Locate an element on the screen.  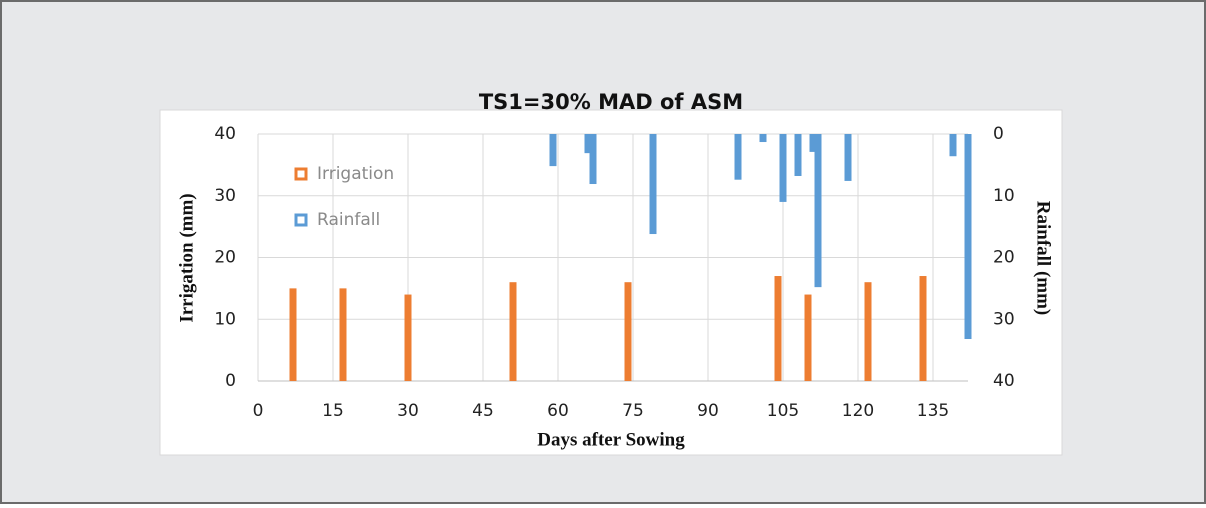
legend-label: Irrigation is located at coordinates (355, 174).